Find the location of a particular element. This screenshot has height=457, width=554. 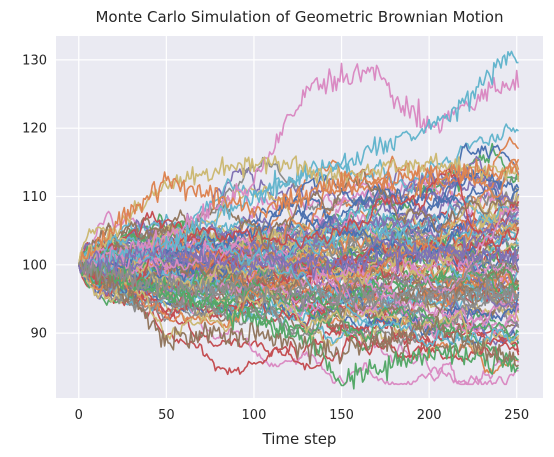

x-tick-label: 100 is located at coordinates (254, 415).